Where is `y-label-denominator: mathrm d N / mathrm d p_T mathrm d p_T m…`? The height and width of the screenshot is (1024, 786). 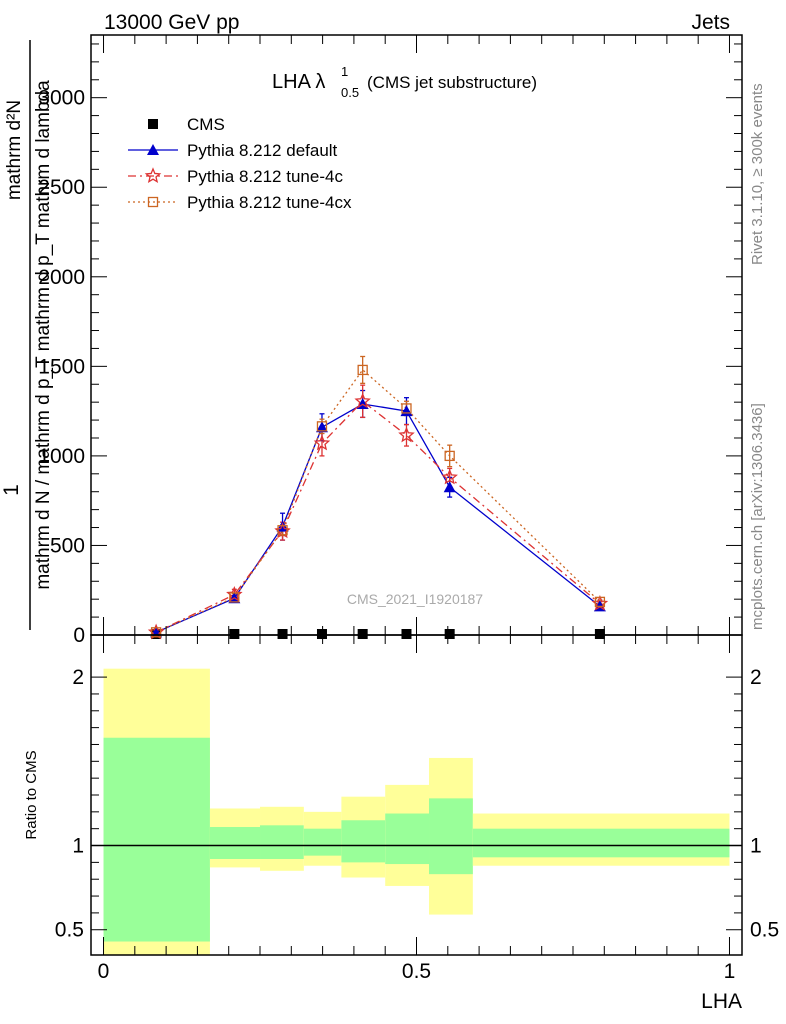
y-label-denominator: mathrm d N / mathrm d p_T mathrm d p_T m… is located at coordinates (43, 335).